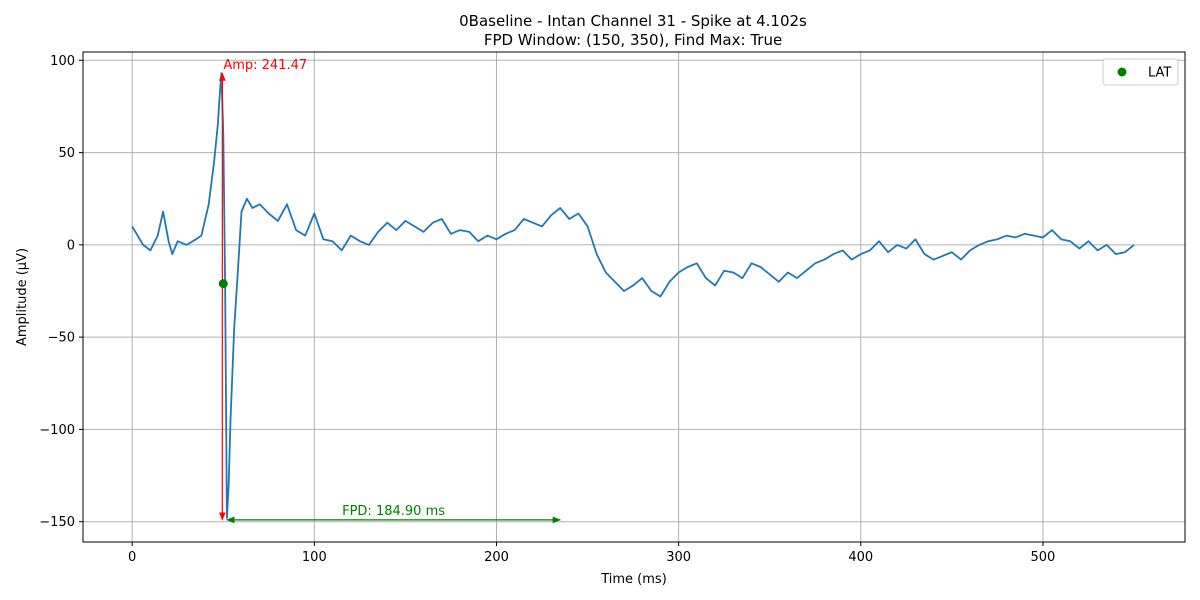 This screenshot has height=600, width=1200. What do you see at coordinates (1122, 72) in the screenshot?
I see `legend-marker-lat` at bounding box center [1122, 72].